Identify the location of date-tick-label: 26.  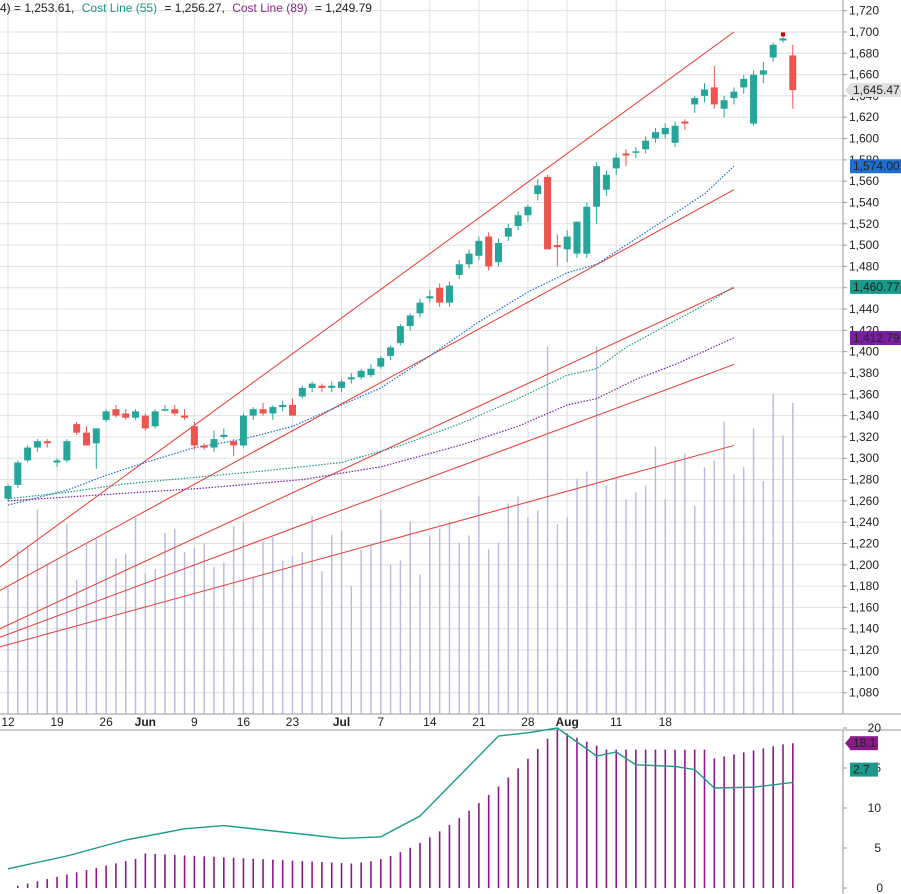
(106, 722).